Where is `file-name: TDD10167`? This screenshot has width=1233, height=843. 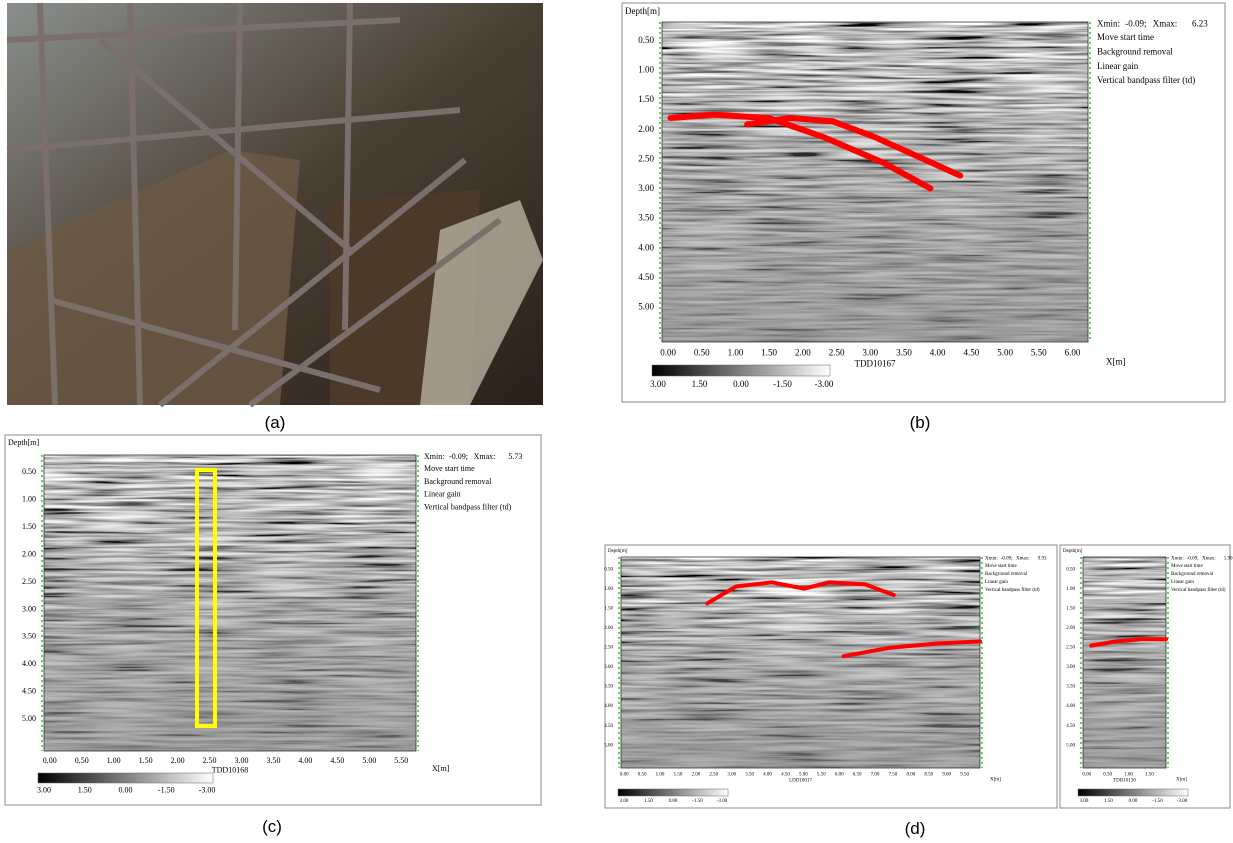 file-name: TDD10167 is located at coordinates (875, 363).